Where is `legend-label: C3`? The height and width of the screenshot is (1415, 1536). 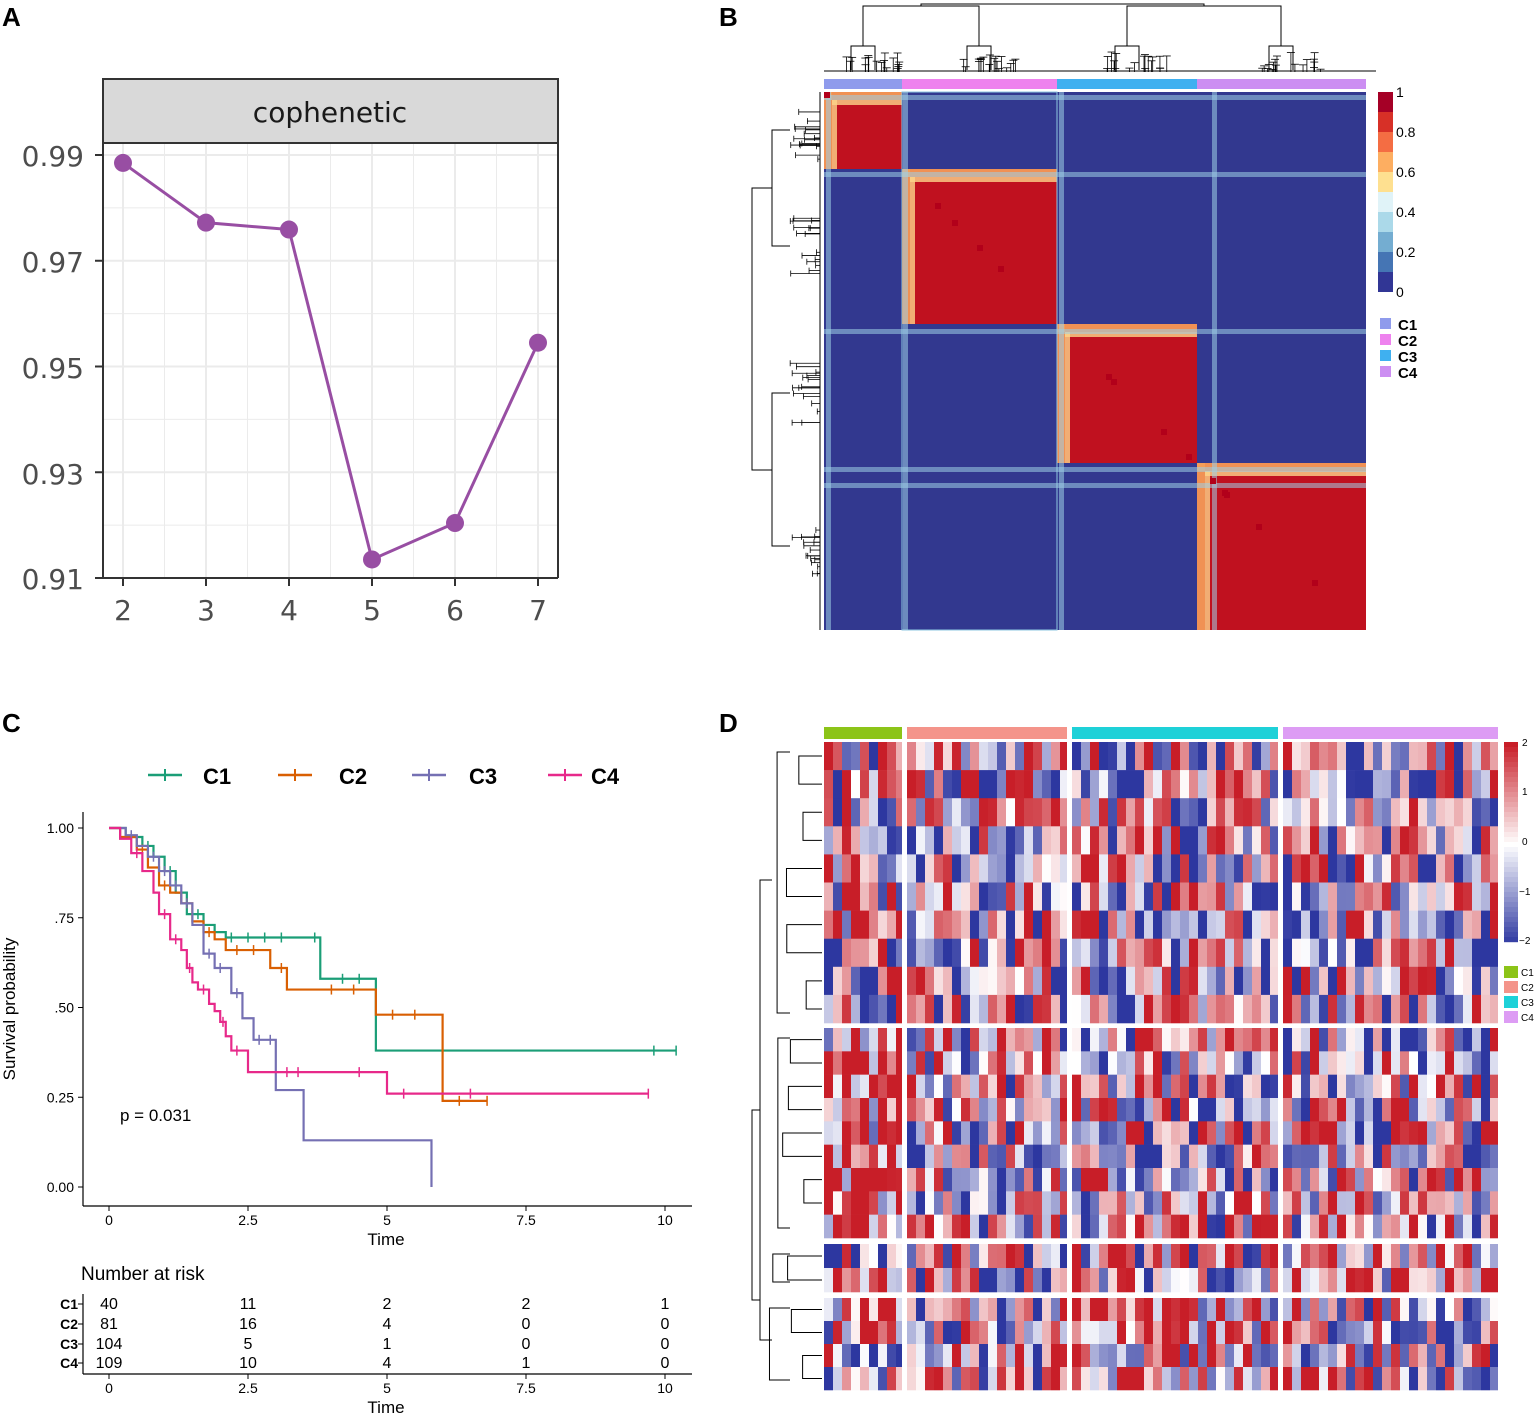 legend-label: C3 is located at coordinates (483, 776).